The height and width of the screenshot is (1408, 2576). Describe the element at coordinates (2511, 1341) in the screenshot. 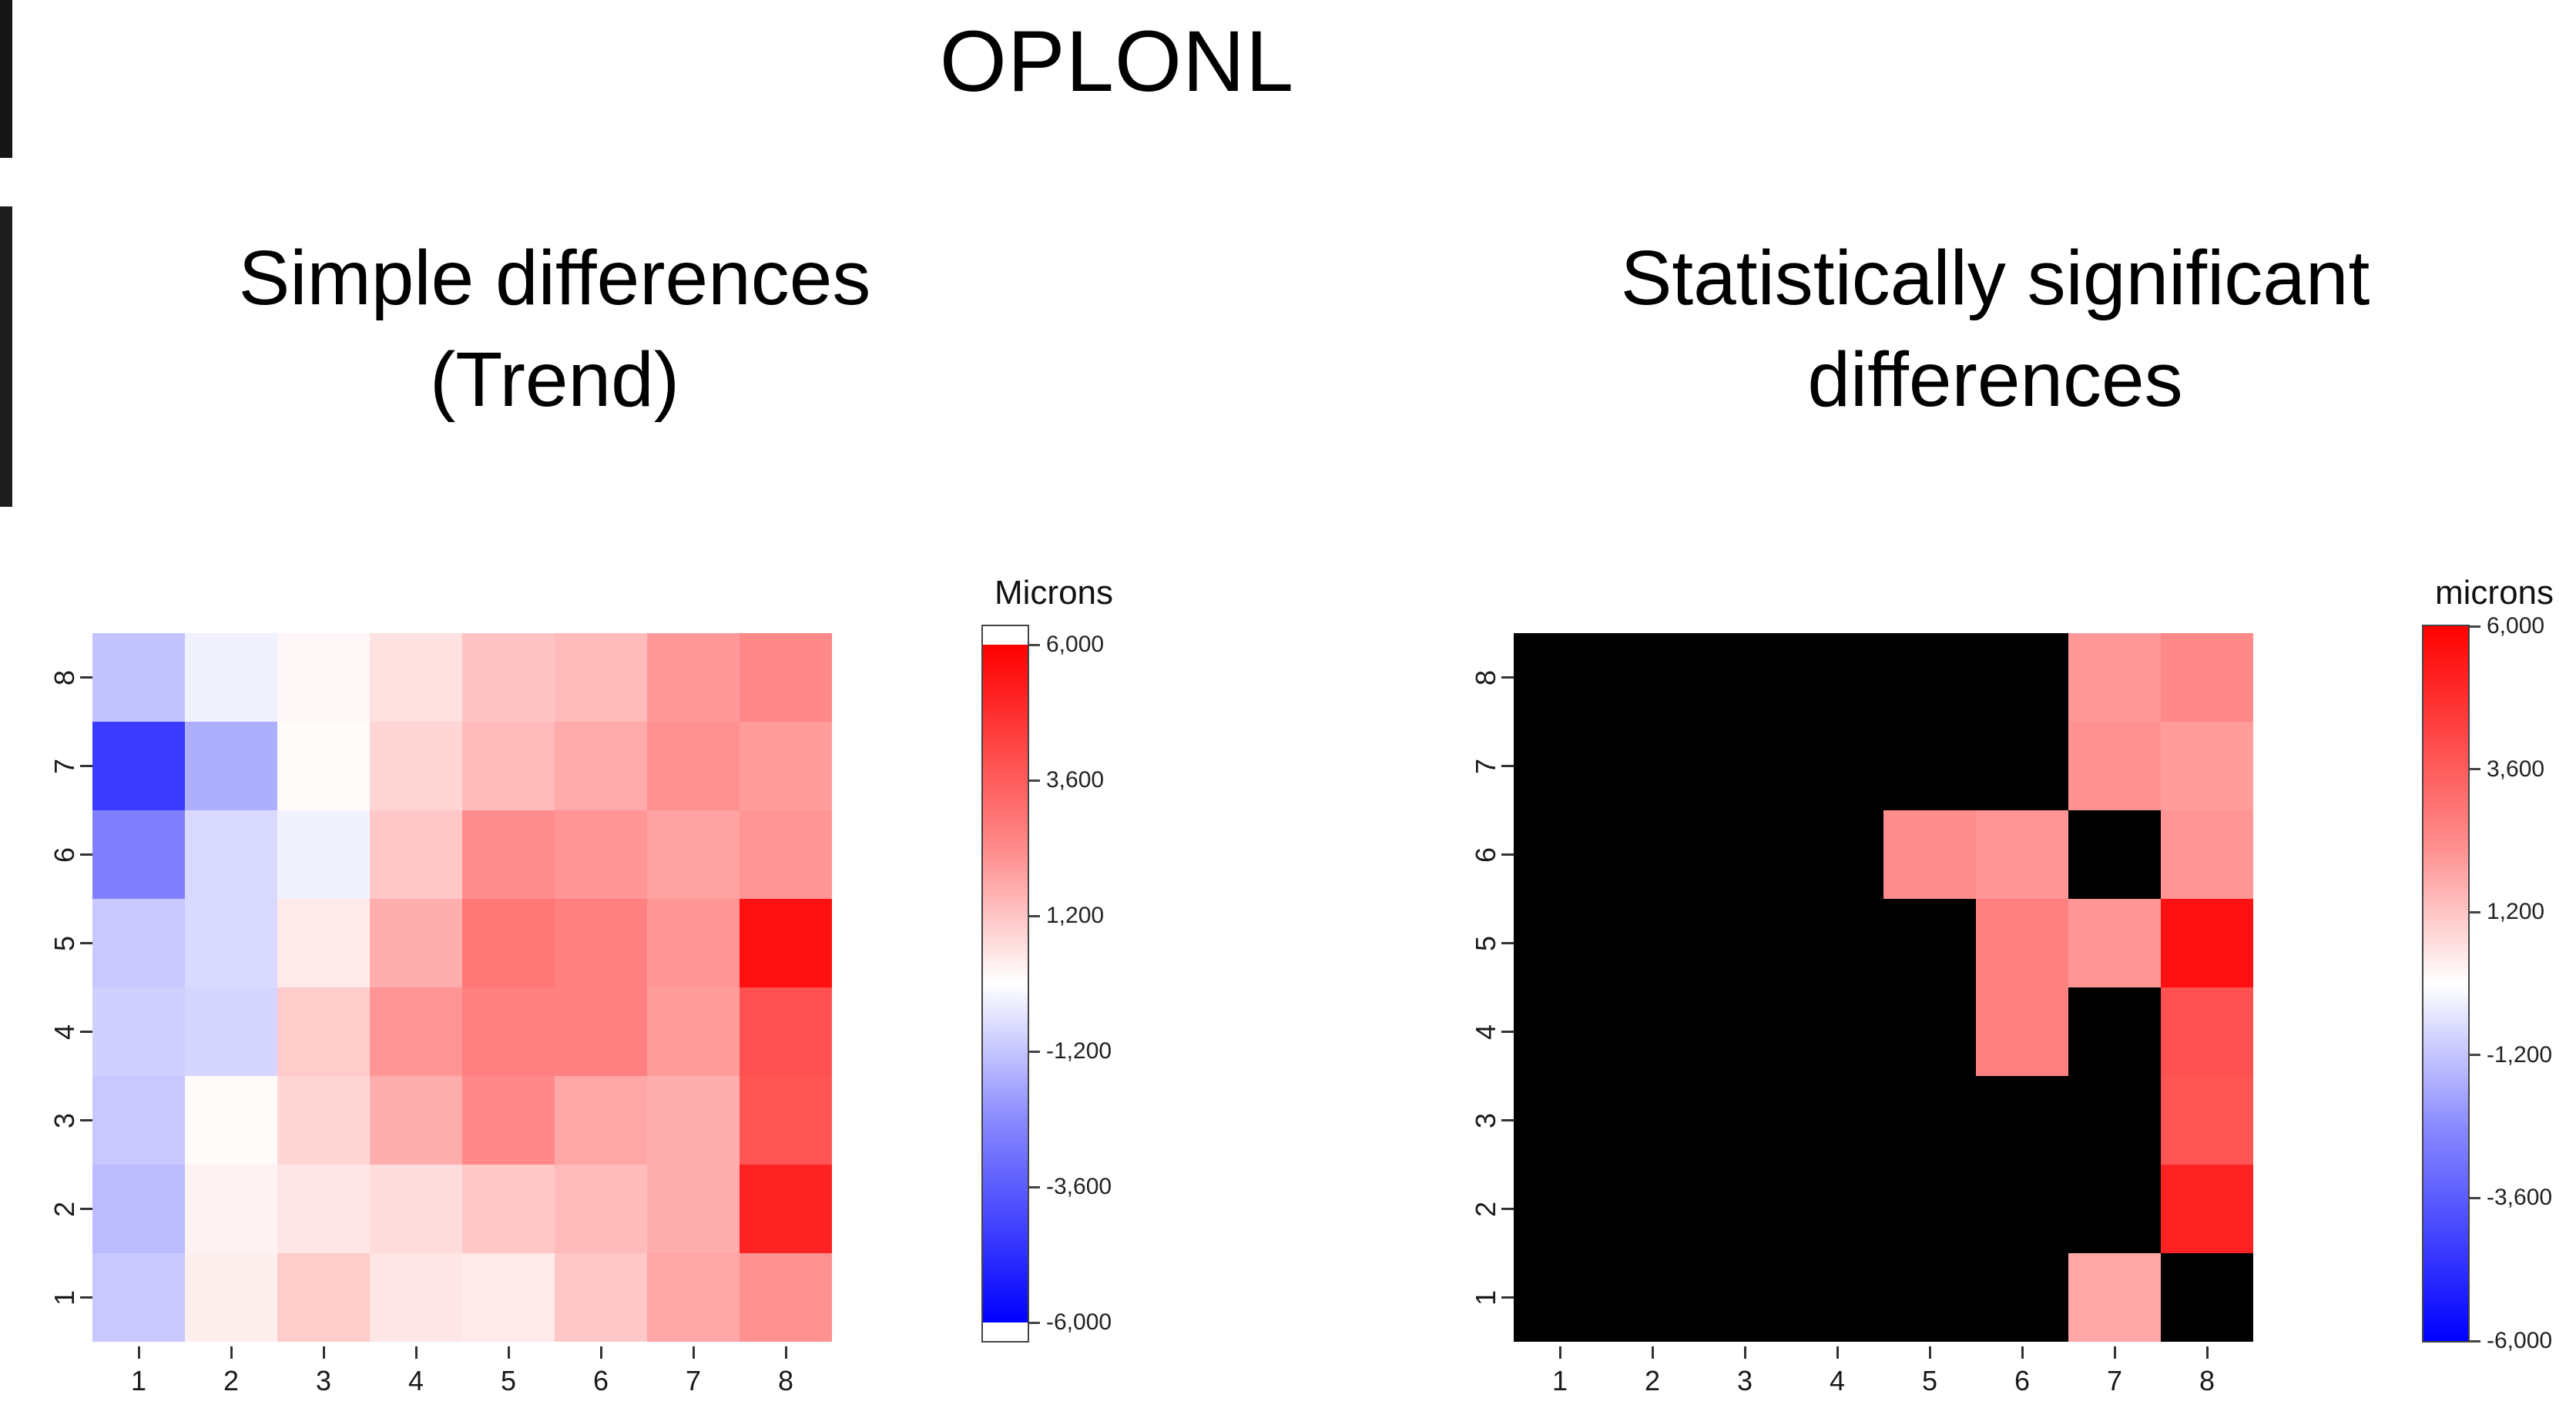

I see `colorbar-tick: -6,000` at that location.